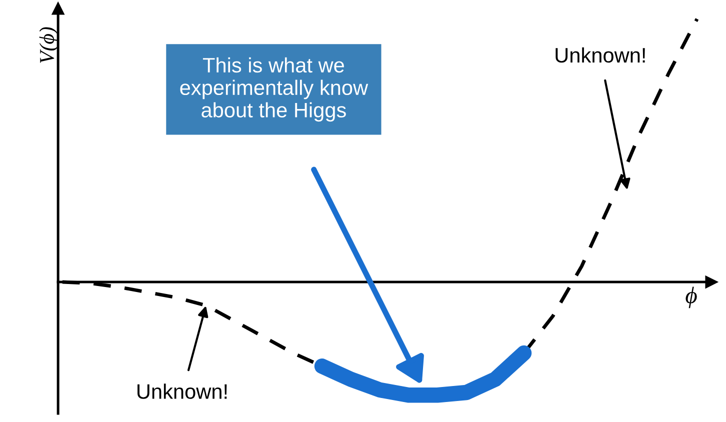 Image resolution: width=726 pixels, height=422 pixels. I want to click on y-axis-title: V(ϕ), so click(48, 45).